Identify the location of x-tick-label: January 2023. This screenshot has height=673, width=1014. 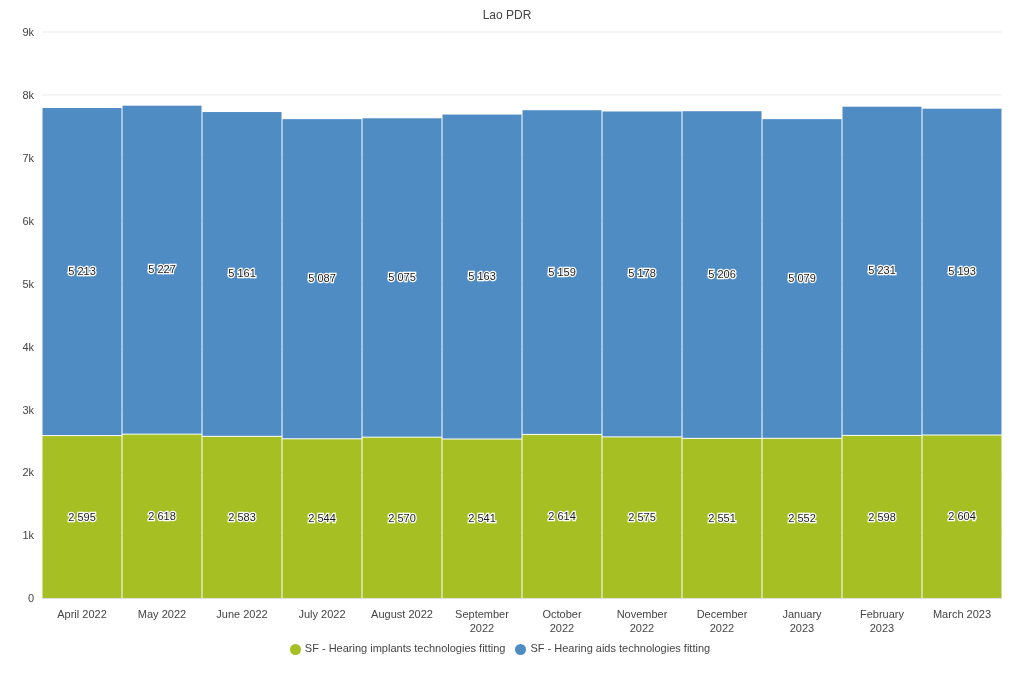
(802, 621).